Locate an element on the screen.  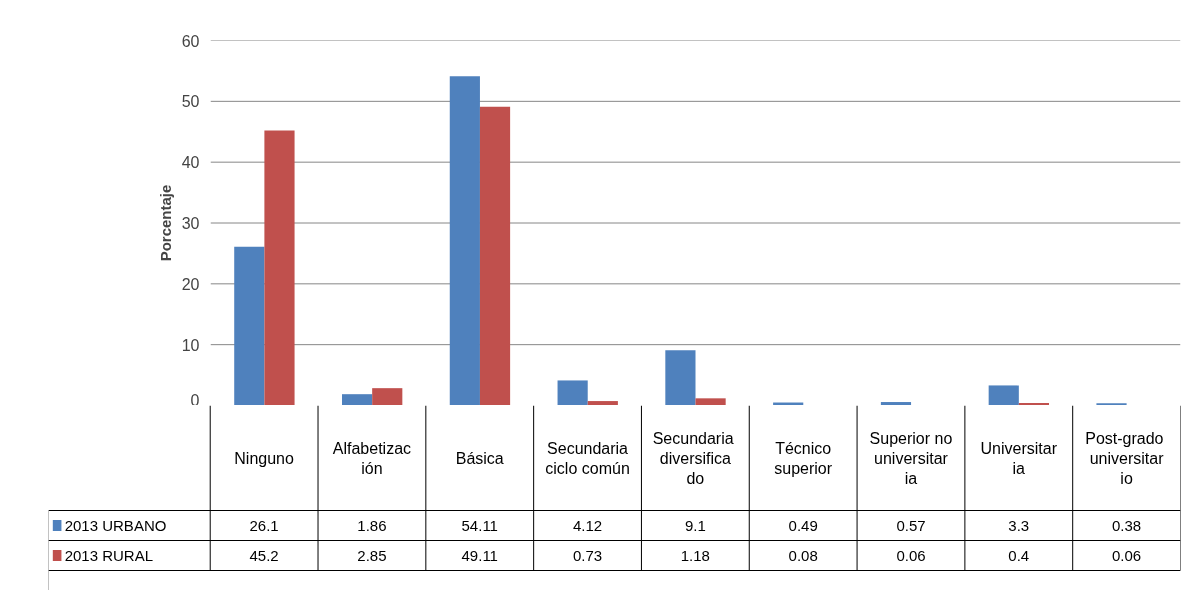
x-tick-label: Ninguno is located at coordinates (264, 458).